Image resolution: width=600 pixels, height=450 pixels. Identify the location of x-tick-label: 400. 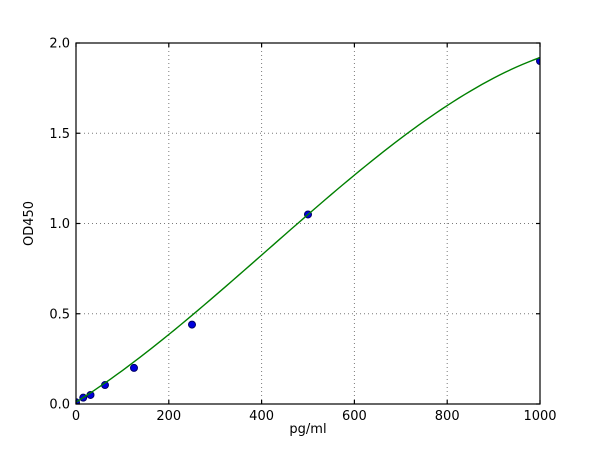
(261, 416).